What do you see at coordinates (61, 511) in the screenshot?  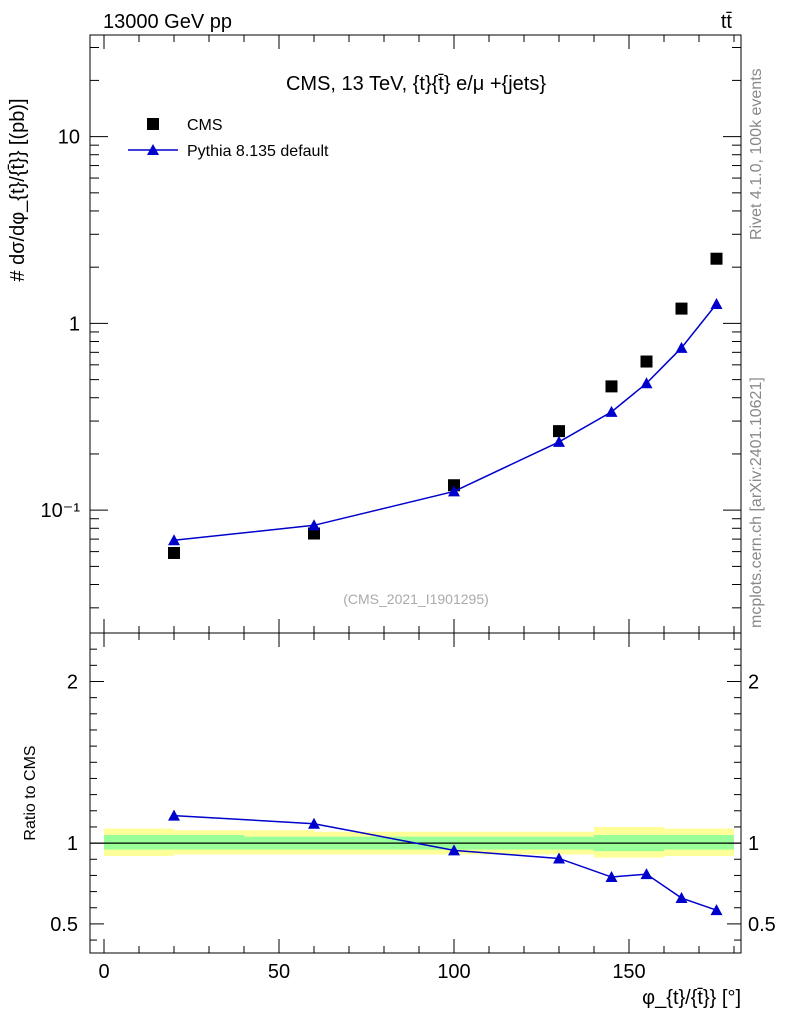 I see `y-tick-label: 10⁻¹` at bounding box center [61, 511].